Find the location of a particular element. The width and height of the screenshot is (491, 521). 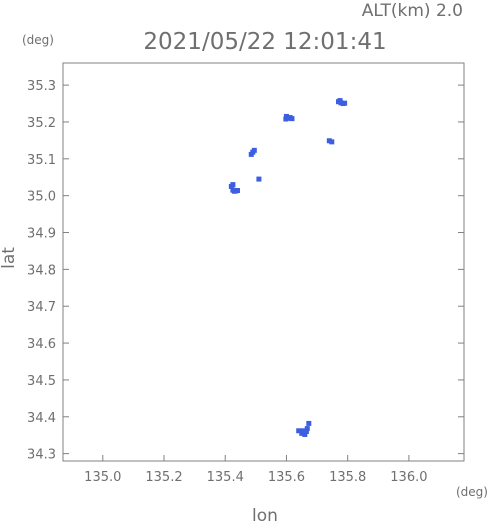

y-tick-label: 35.1 is located at coordinates (41, 160).